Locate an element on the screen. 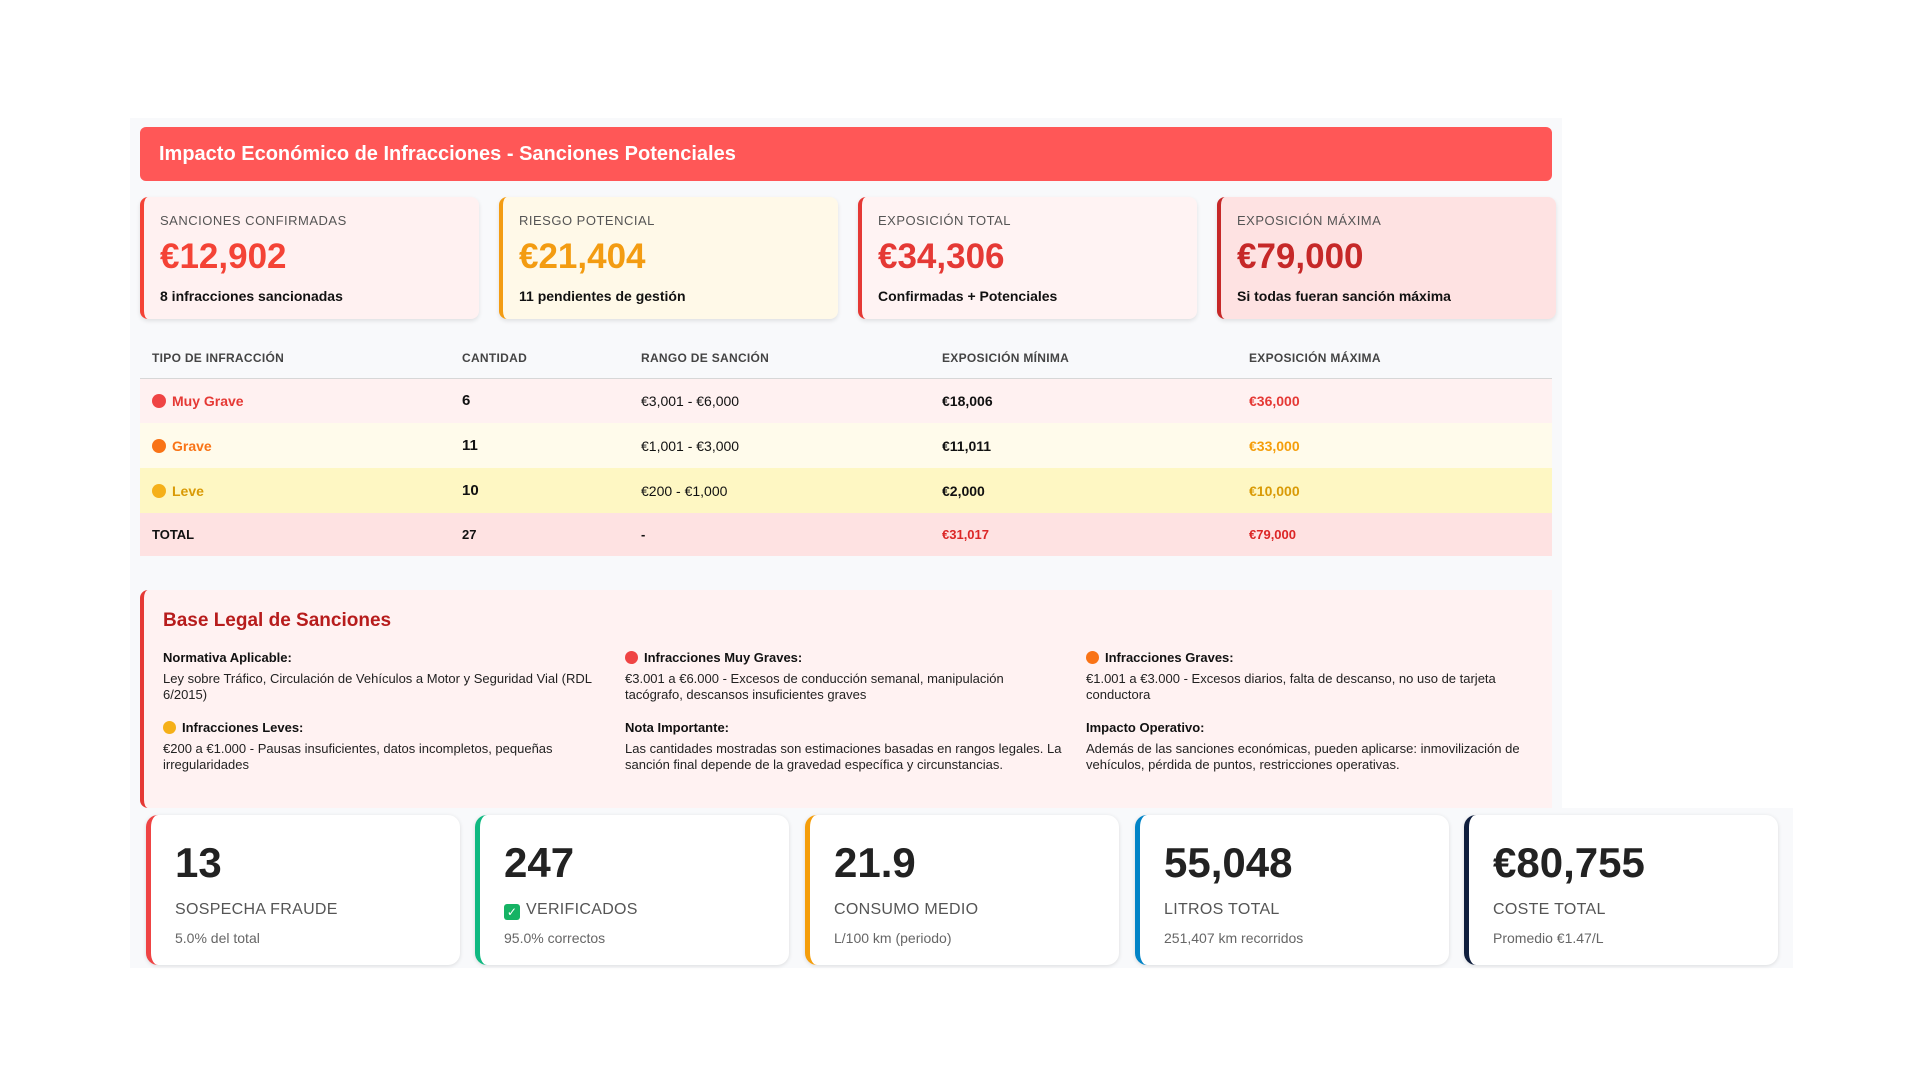  summary-value: €79,000 is located at coordinates (1300, 256).